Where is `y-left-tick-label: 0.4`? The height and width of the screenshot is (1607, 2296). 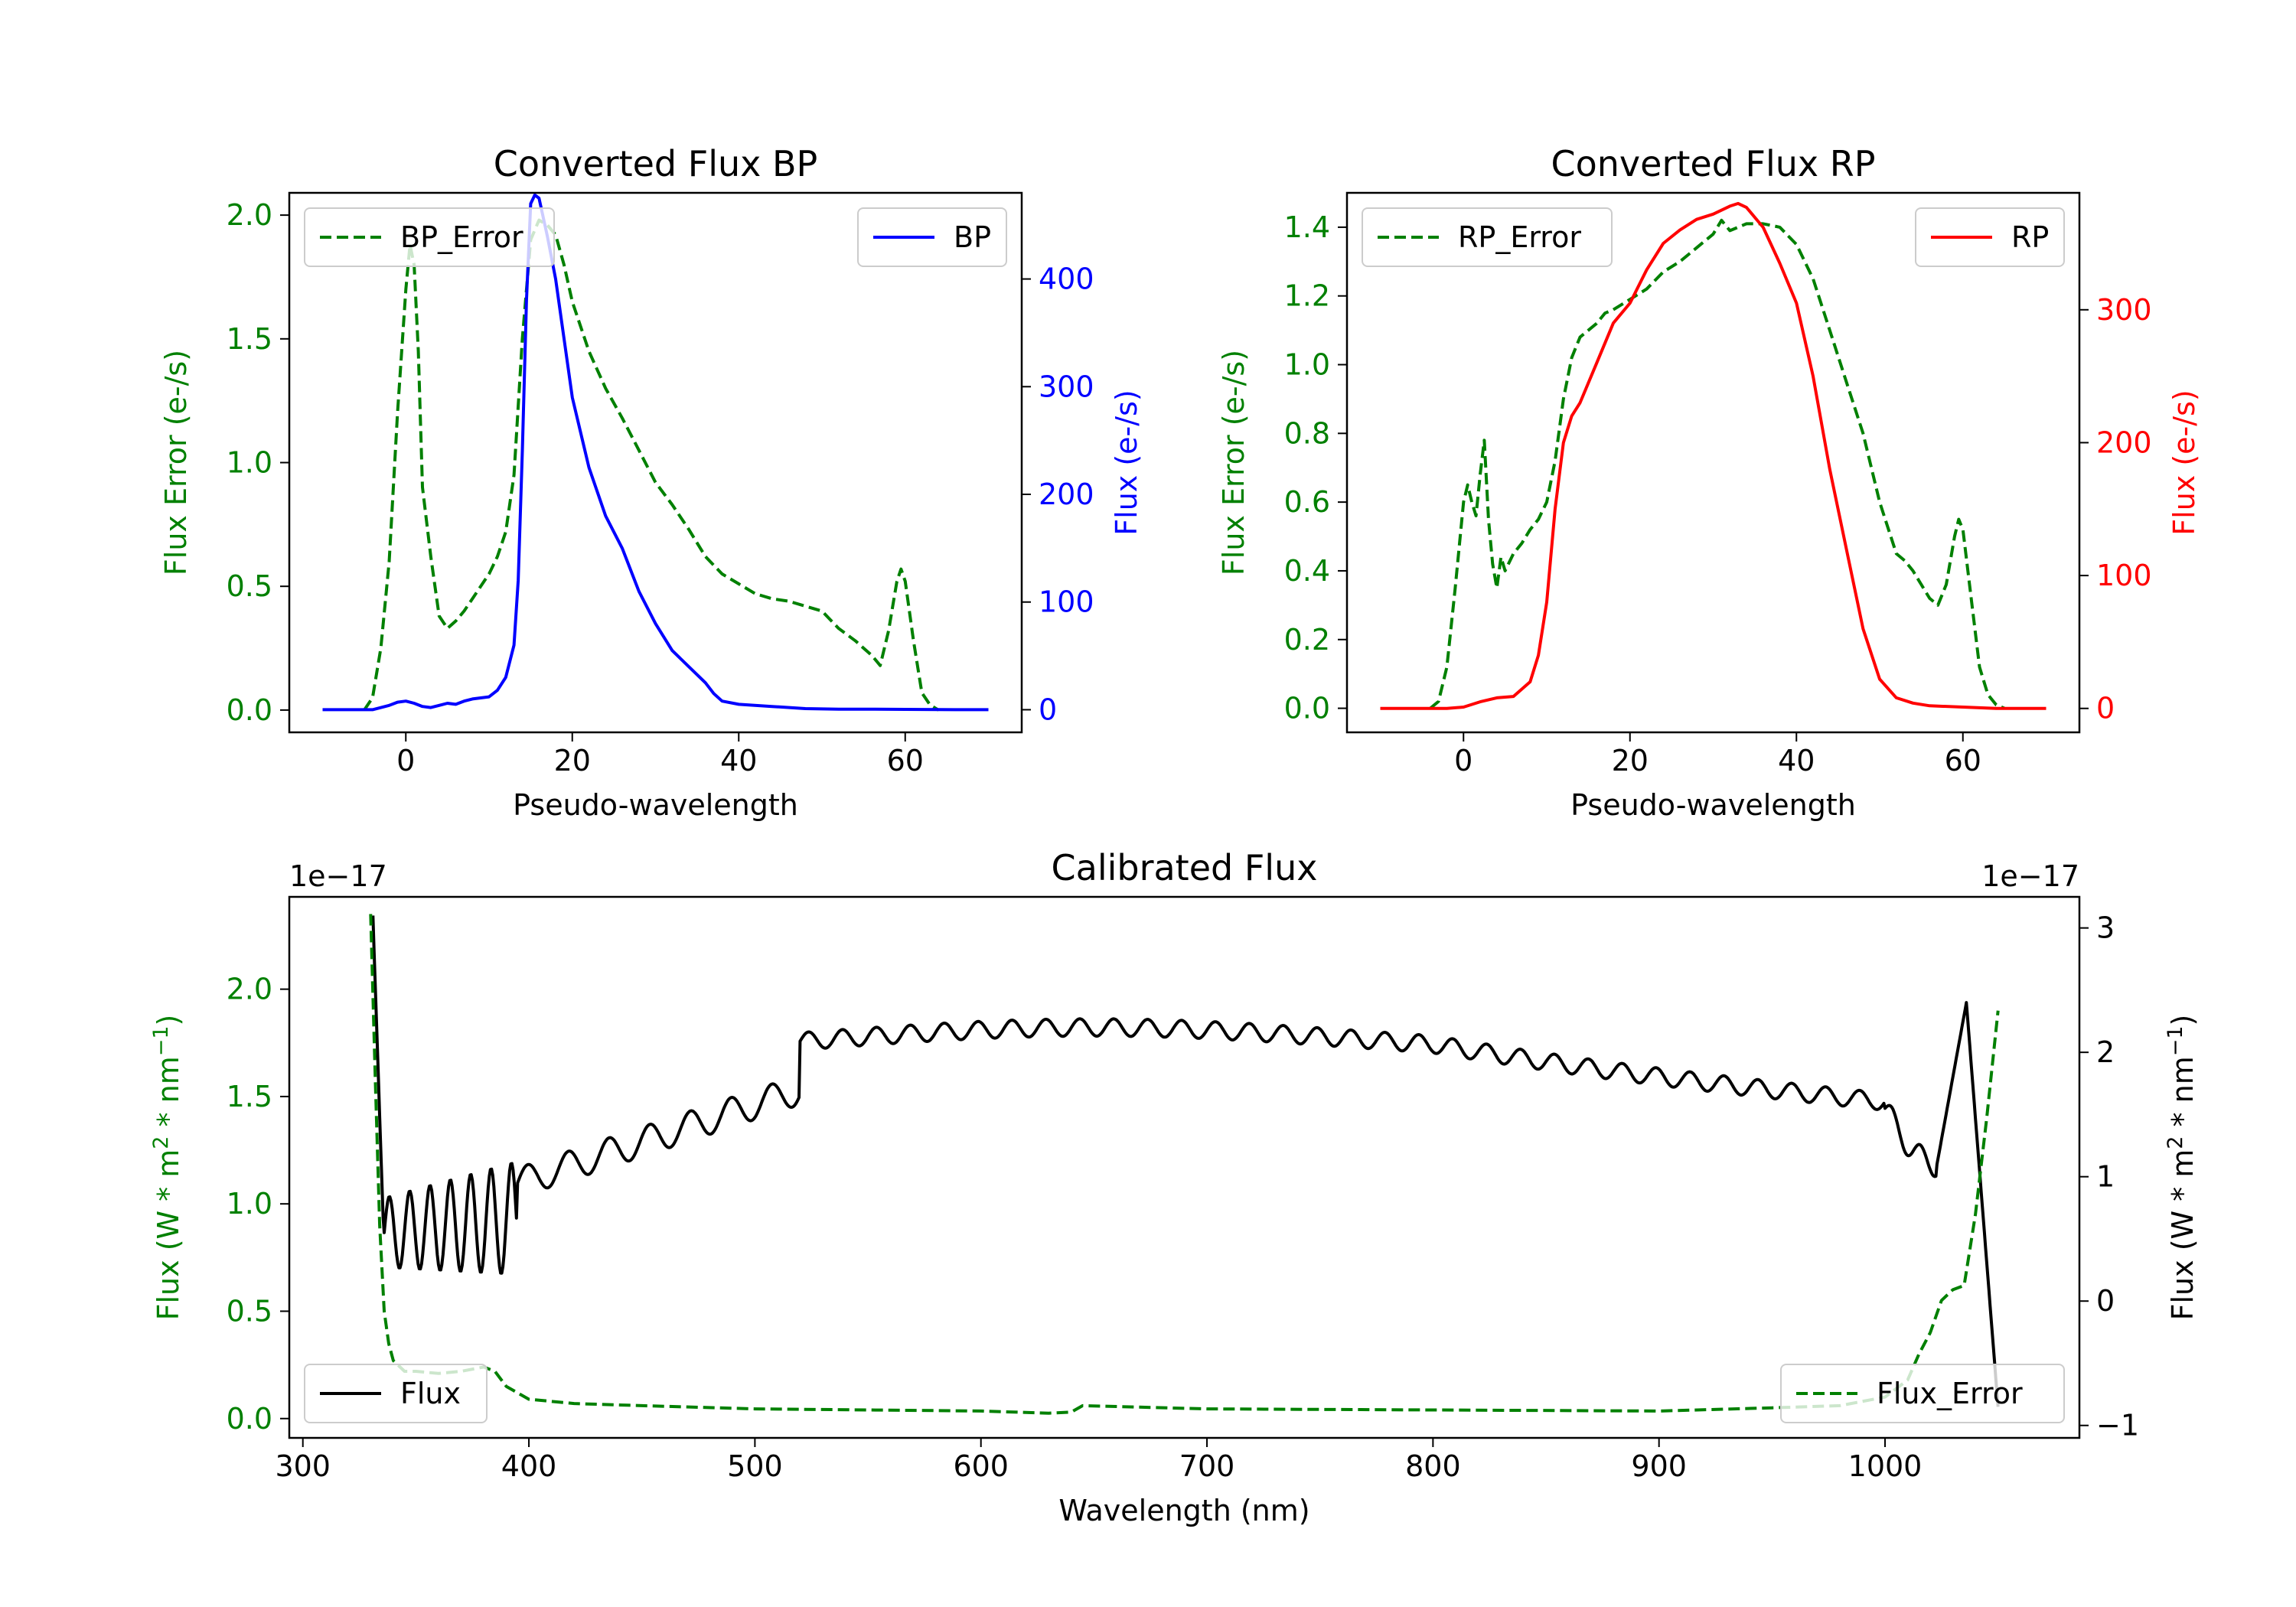
y-left-tick-label: 0.4 is located at coordinates (1307, 571).